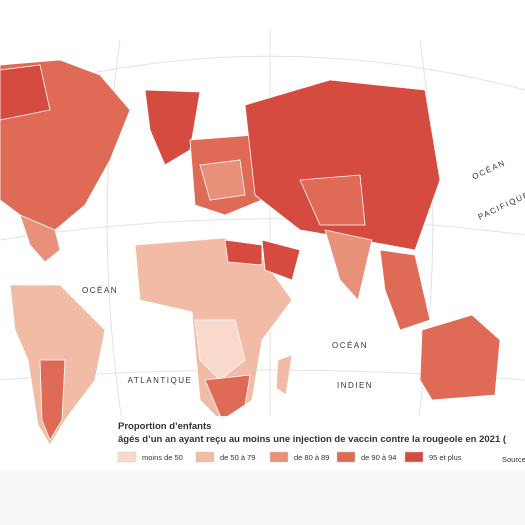  Describe the element at coordinates (237, 457) in the screenshot. I see `legend-label: de 50 à 79` at that location.